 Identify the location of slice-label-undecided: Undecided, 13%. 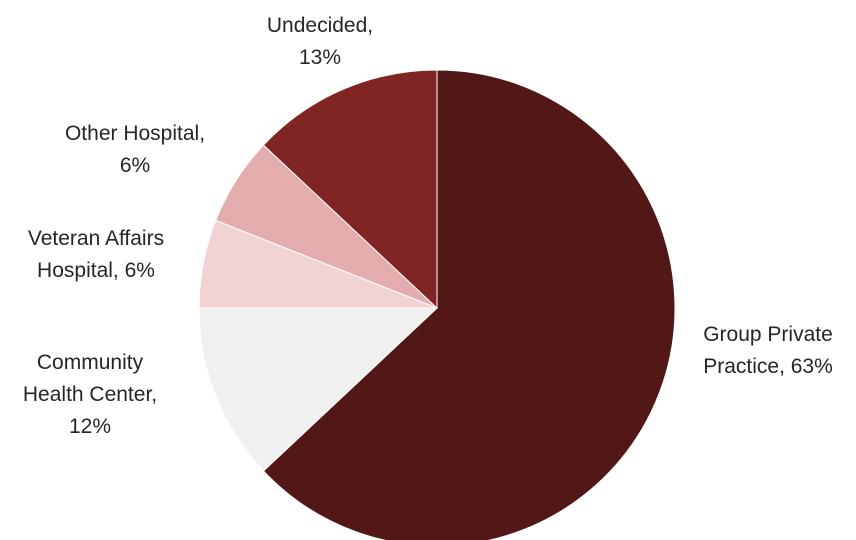
(320, 41).